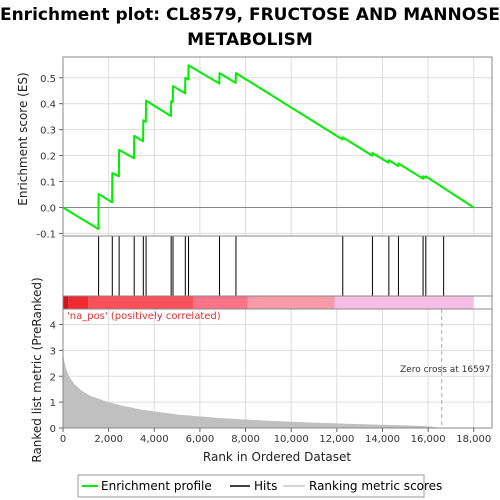 The width and height of the screenshot is (500, 500). What do you see at coordinates (265, 486) in the screenshot?
I see `legend-label-hits: Hits` at bounding box center [265, 486].